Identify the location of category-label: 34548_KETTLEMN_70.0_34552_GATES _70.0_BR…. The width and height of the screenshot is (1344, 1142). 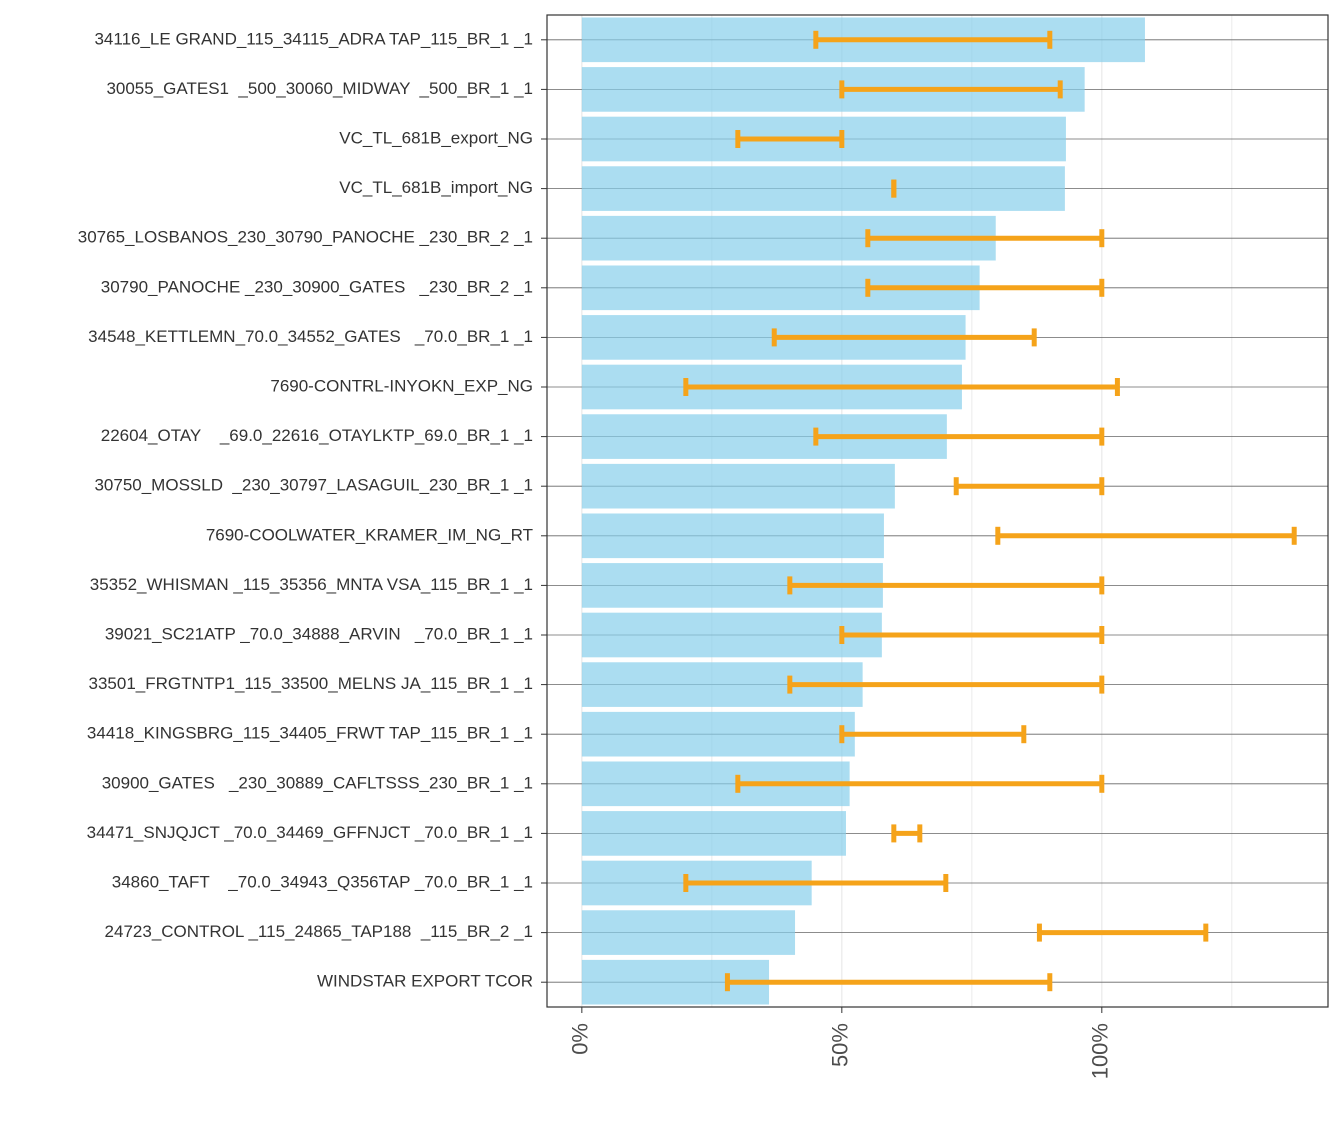
(310, 336).